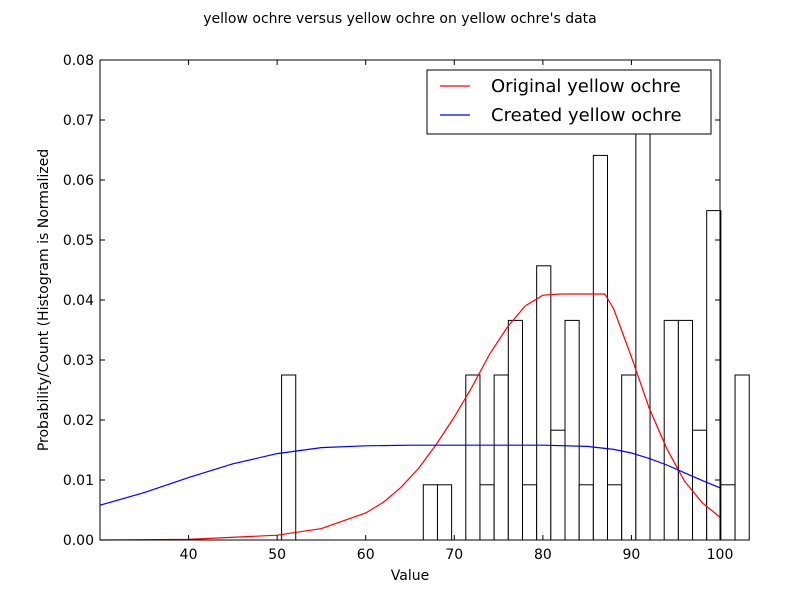 Image resolution: width=800 pixels, height=600 pixels. Describe the element at coordinates (543, 555) in the screenshot. I see `x-tick-label: 80` at that location.